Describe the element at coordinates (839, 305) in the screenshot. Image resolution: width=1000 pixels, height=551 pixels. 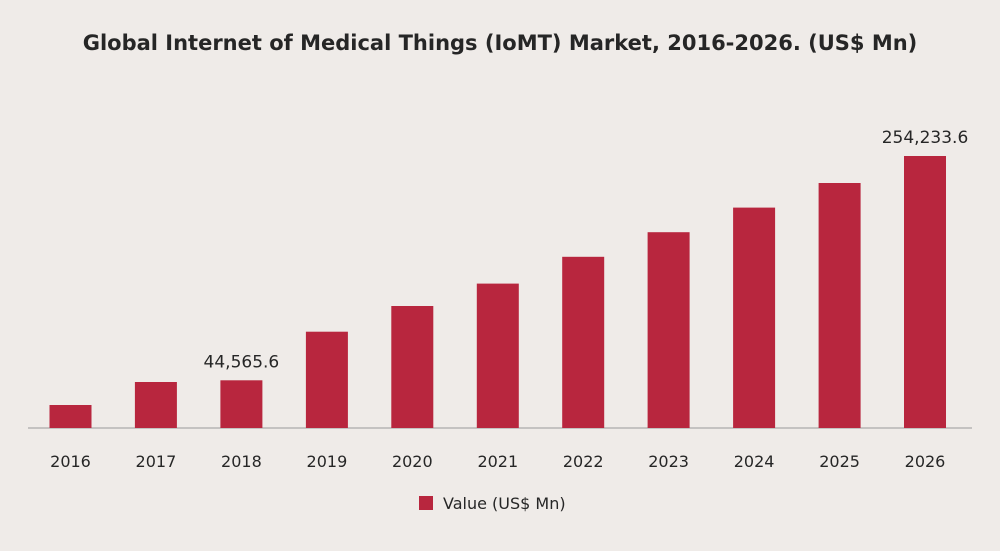
I see `bar-2025` at that location.